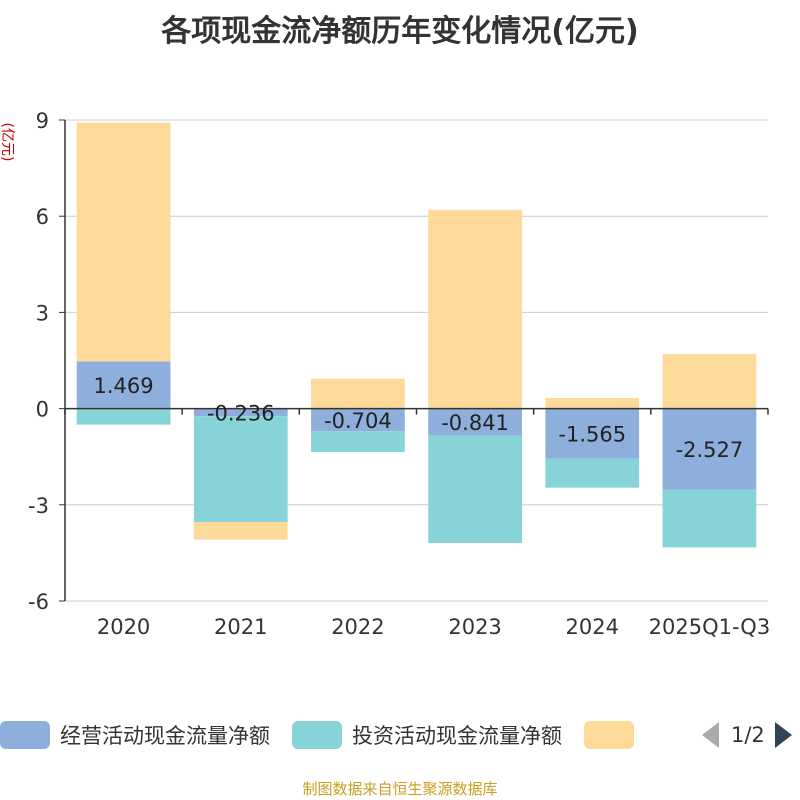 This screenshot has height=800, width=800. I want to click on legend-item-operating: 经营活动现金流量净额, so click(135, 735).